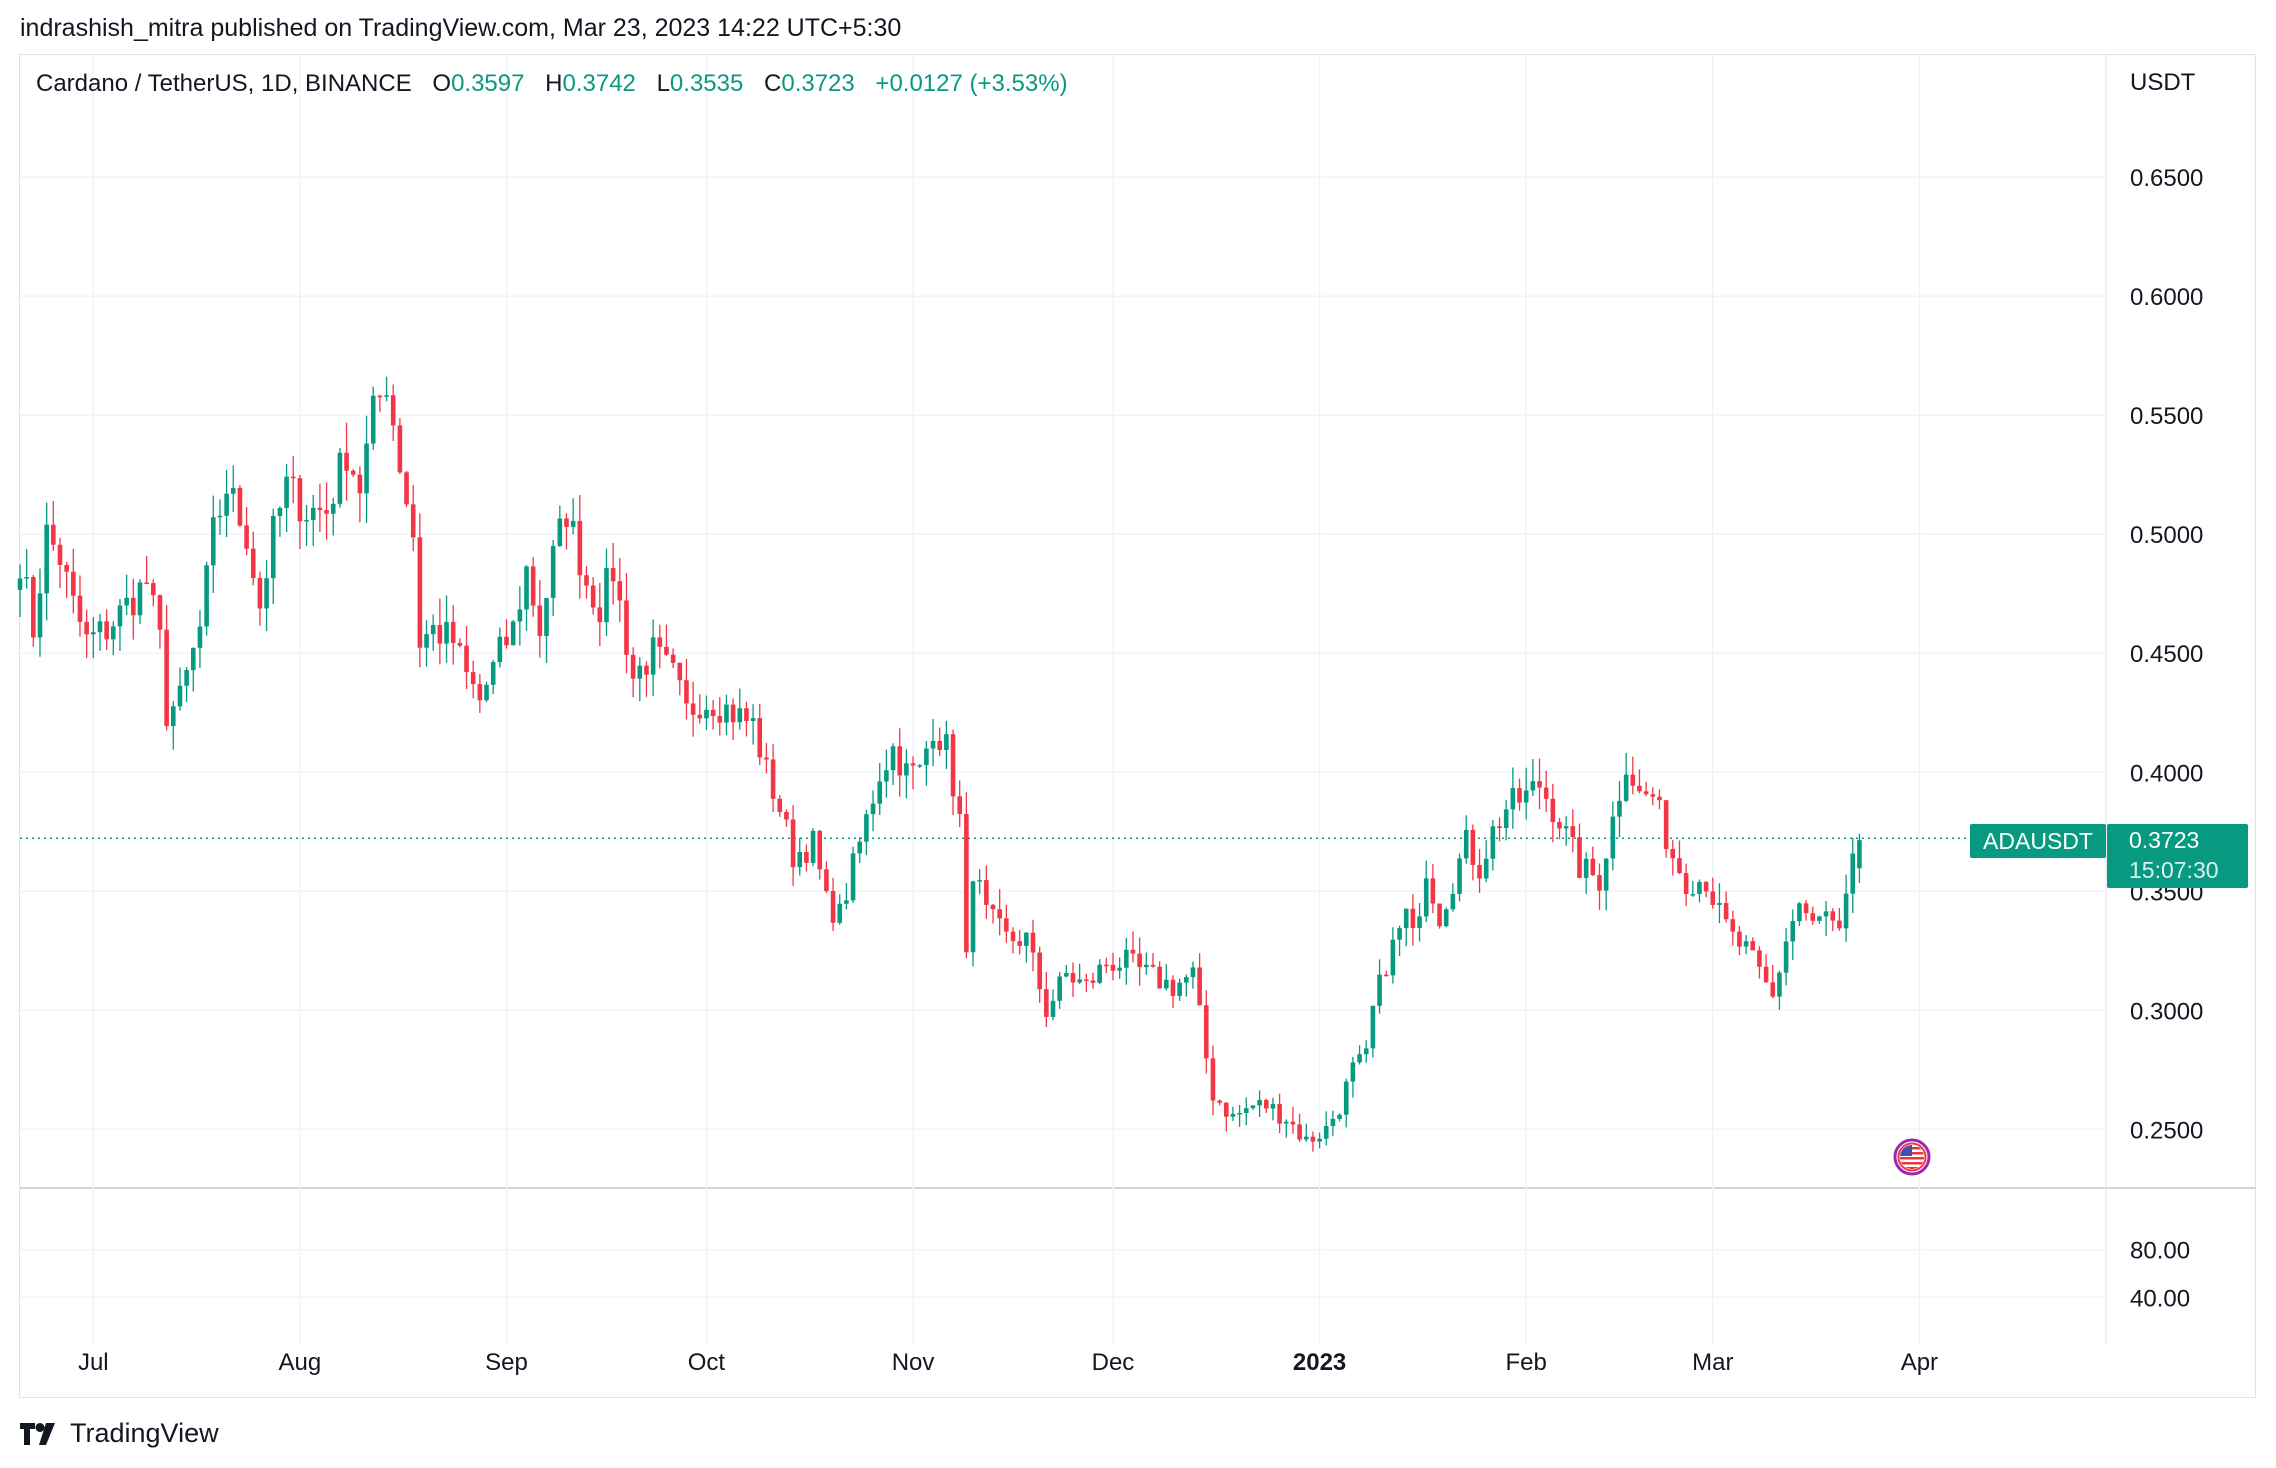 This screenshot has height=1468, width=2276. Describe the element at coordinates (119, 1433) in the screenshot. I see `footer-brand: TradingView` at that location.